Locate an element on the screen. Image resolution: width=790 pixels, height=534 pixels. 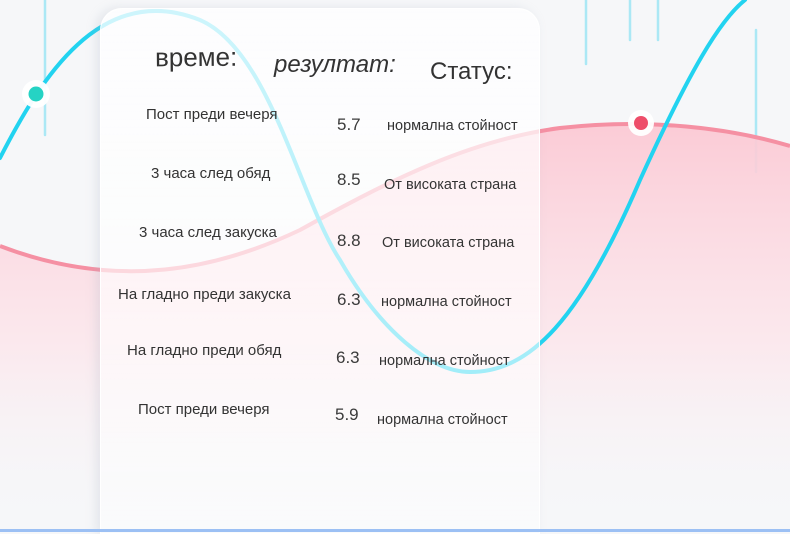
row-2-time: 3 часа след обяд is located at coordinates (211, 173).